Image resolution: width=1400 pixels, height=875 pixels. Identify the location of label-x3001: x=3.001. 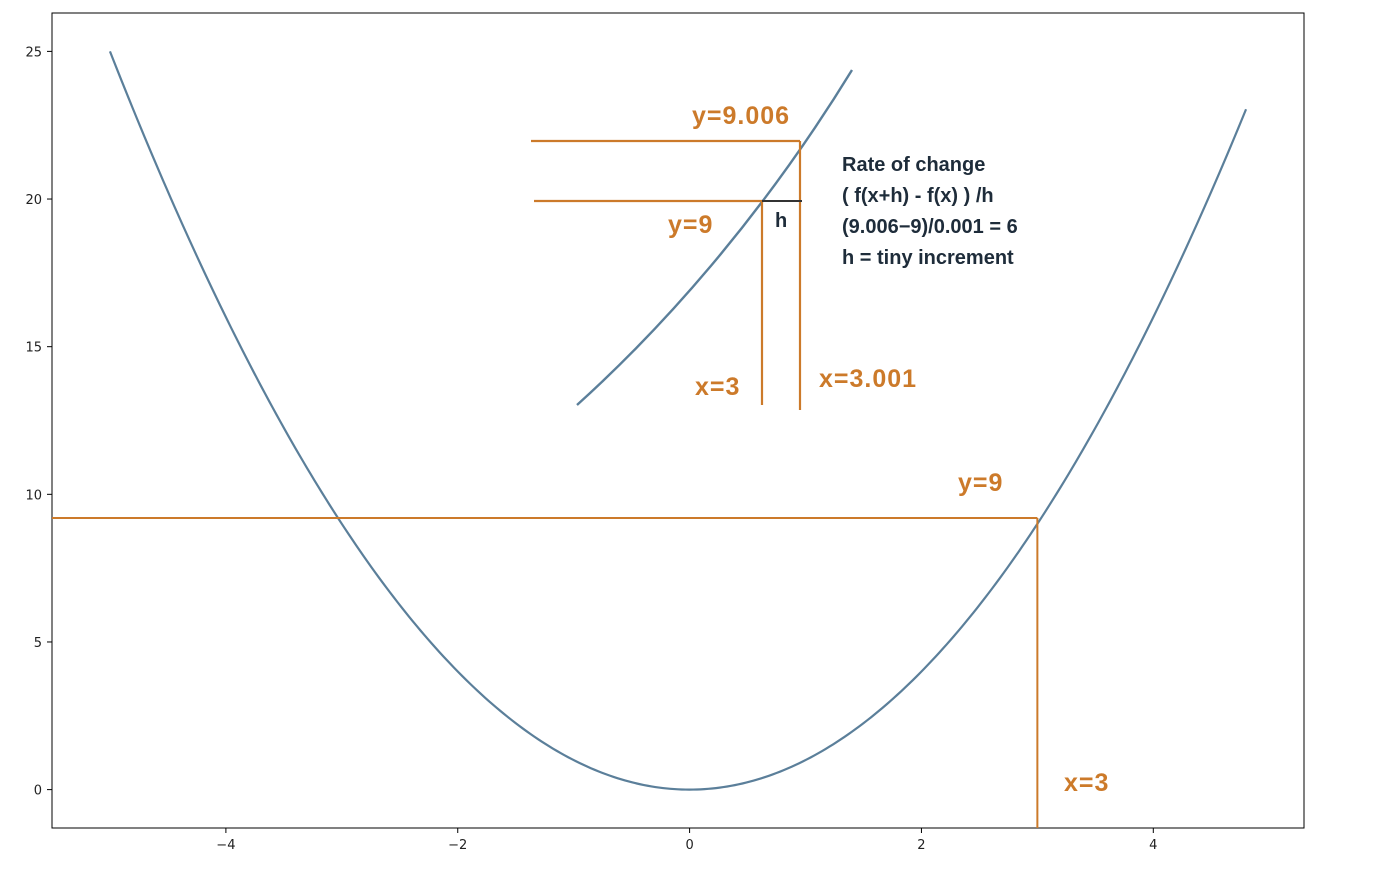
(868, 379).